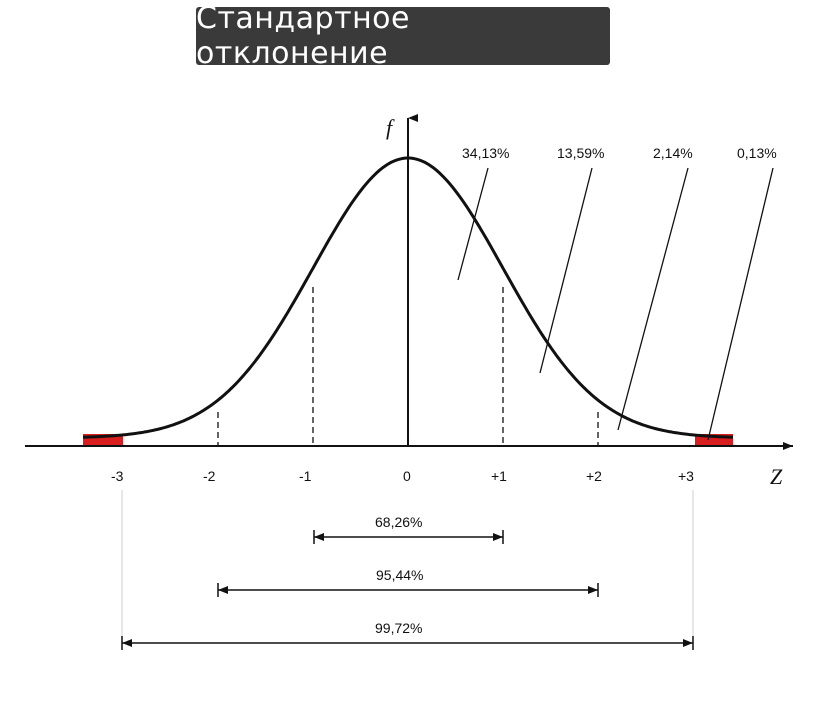 This screenshot has height=715, width=816. What do you see at coordinates (390, 127) in the screenshot?
I see `y-axis-label: f` at bounding box center [390, 127].